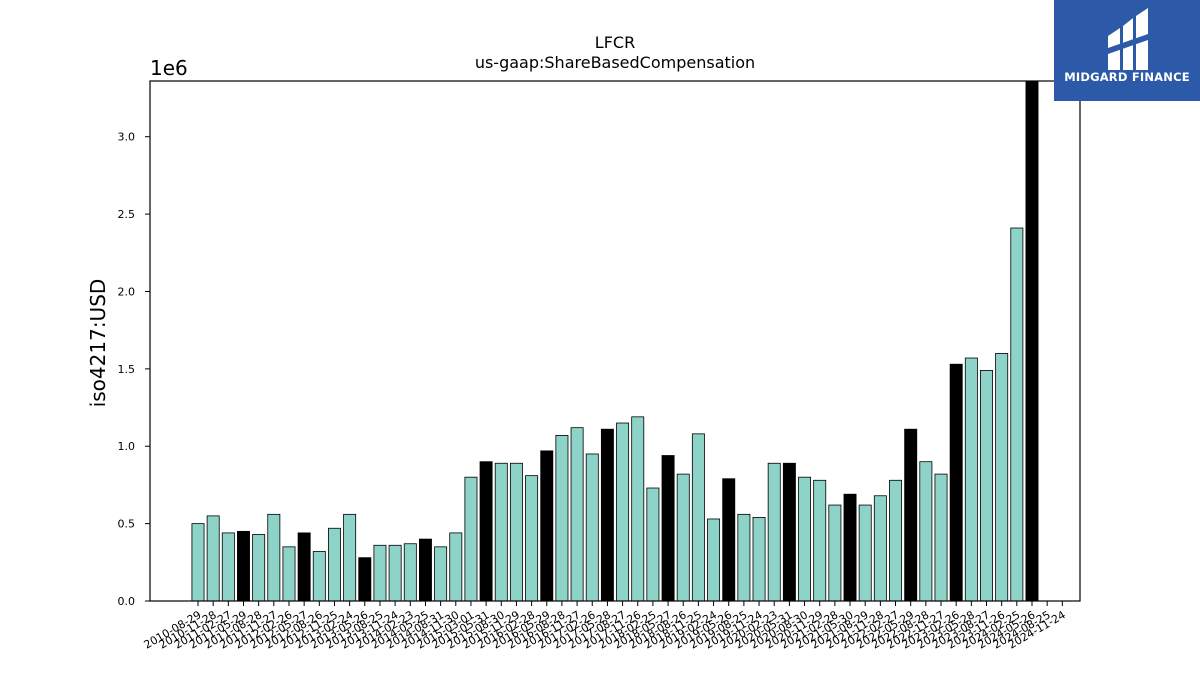 The height and width of the screenshot is (675, 1200). Describe the element at coordinates (1128, 39) in the screenshot. I see `midgard-logo-icon` at that location.